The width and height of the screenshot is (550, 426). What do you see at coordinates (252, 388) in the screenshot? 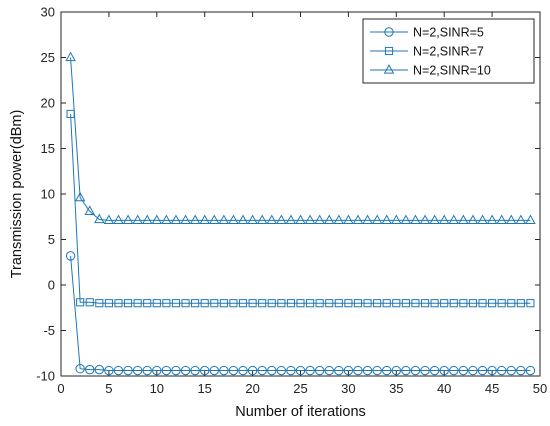
I see `x-tick-label: 20` at bounding box center [252, 388].